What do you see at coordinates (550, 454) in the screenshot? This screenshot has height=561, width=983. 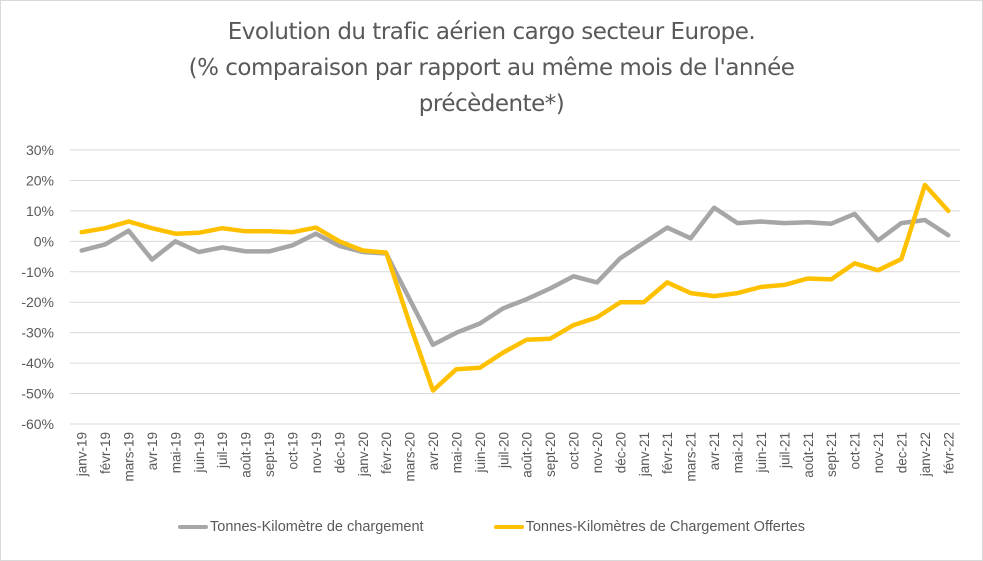 I see `x-tick-label: sept-20` at bounding box center [550, 454].